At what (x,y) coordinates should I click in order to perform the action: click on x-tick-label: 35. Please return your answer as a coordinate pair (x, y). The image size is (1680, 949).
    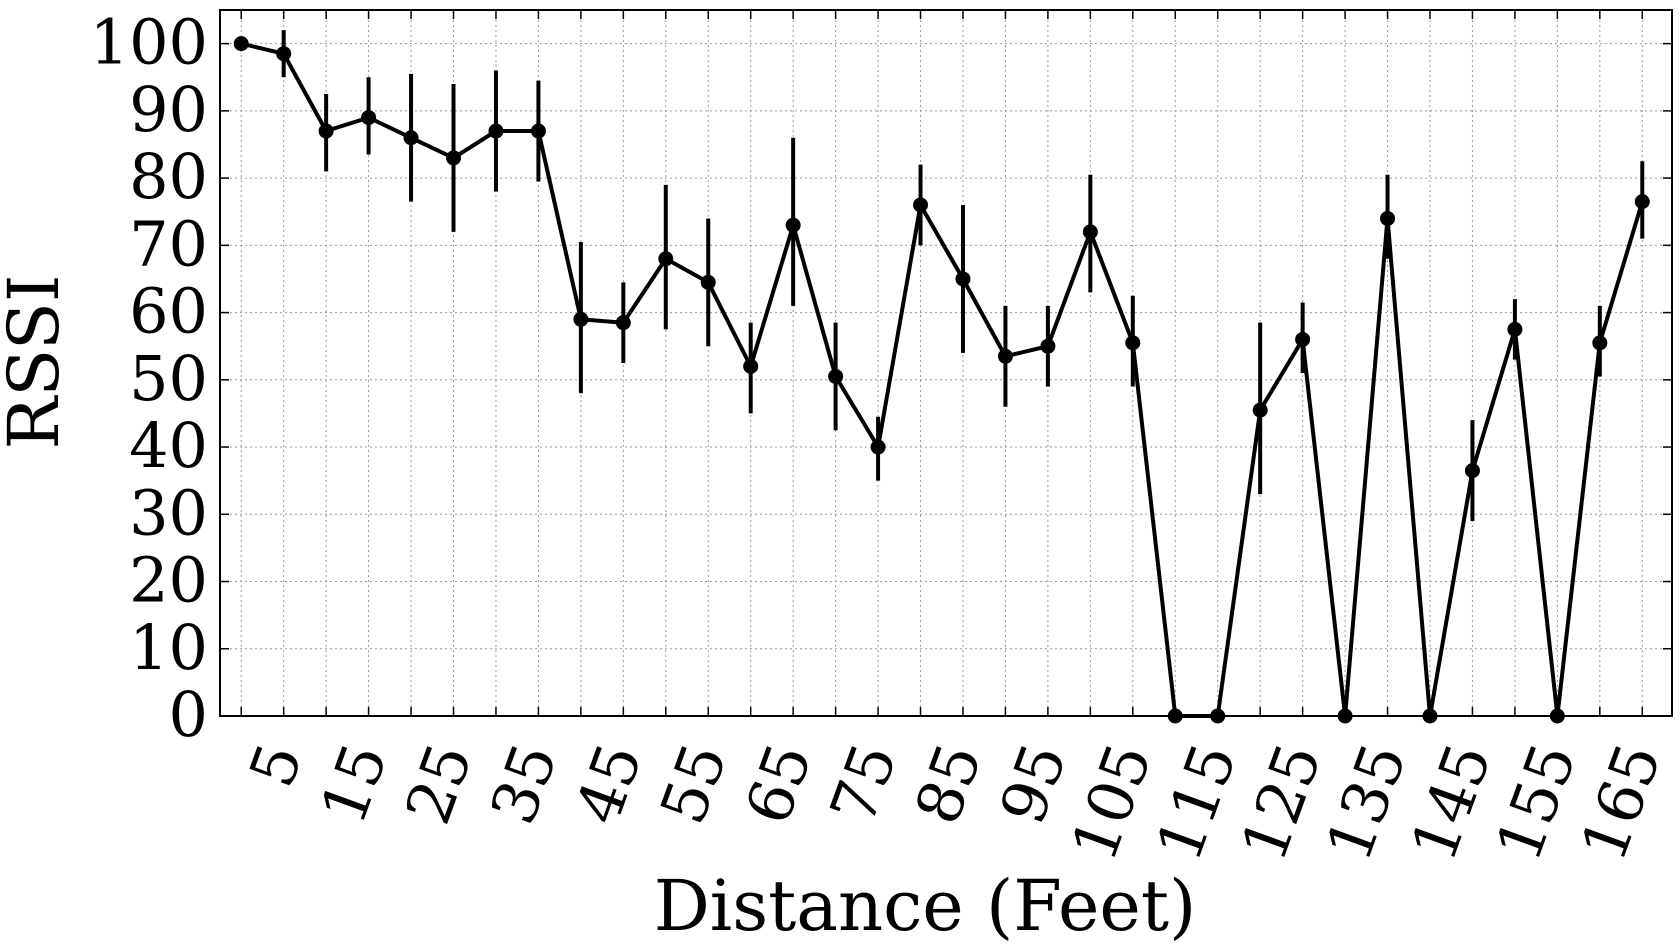
    Looking at the image, I should click on (524, 783).